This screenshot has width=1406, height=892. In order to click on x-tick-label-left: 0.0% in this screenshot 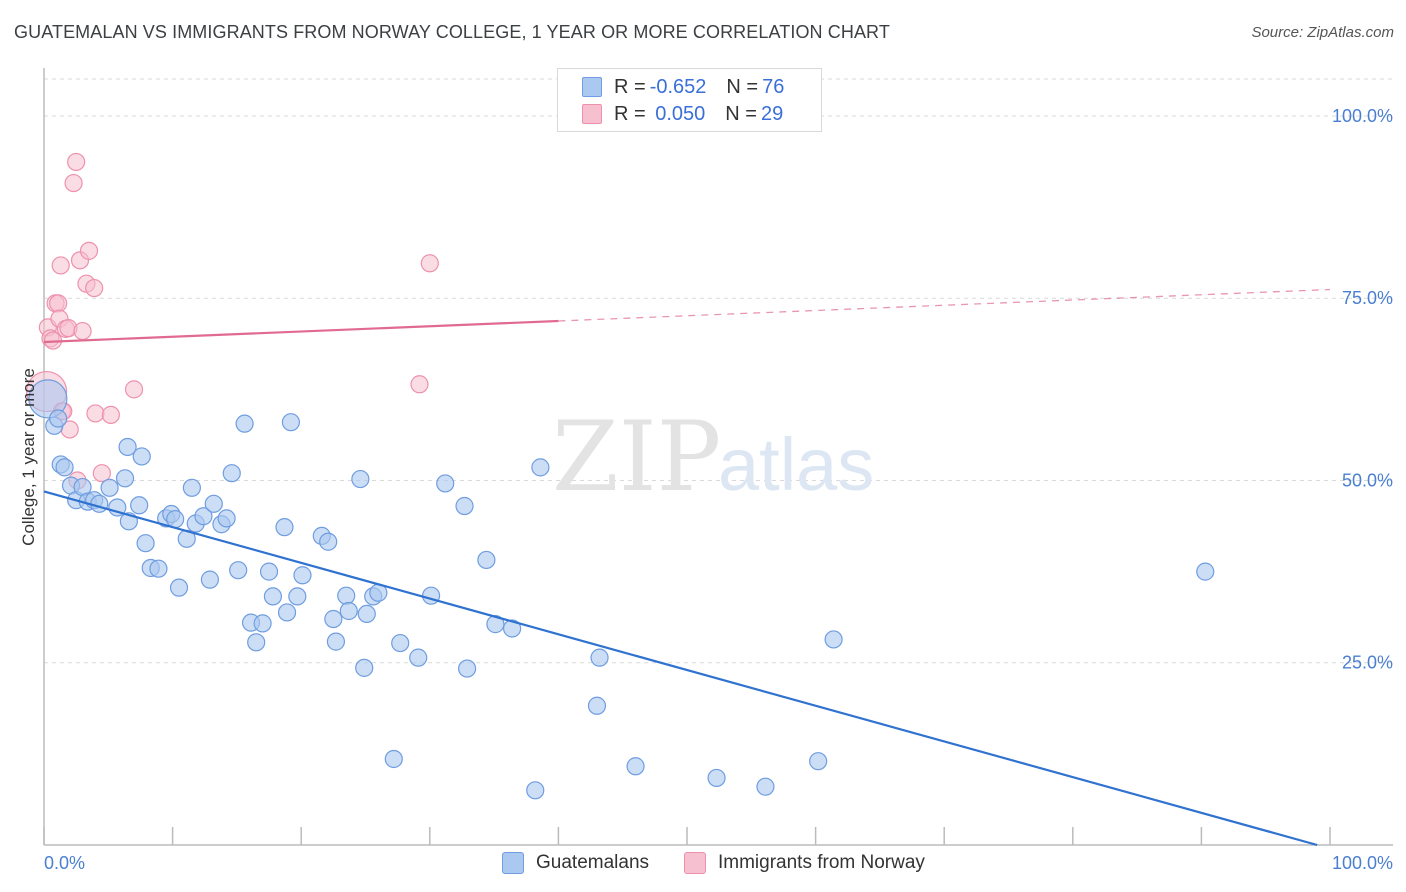, I will do `click(64, 863)`.